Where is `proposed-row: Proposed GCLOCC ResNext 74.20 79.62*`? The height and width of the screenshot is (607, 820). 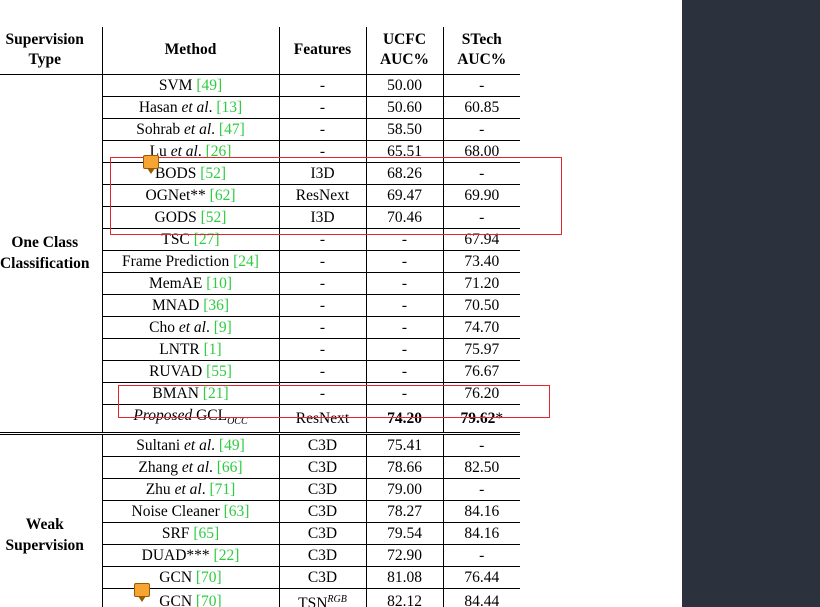
proposed-row: Proposed GCLOCC ResNext 74.20 79.62* is located at coordinates (260, 419).